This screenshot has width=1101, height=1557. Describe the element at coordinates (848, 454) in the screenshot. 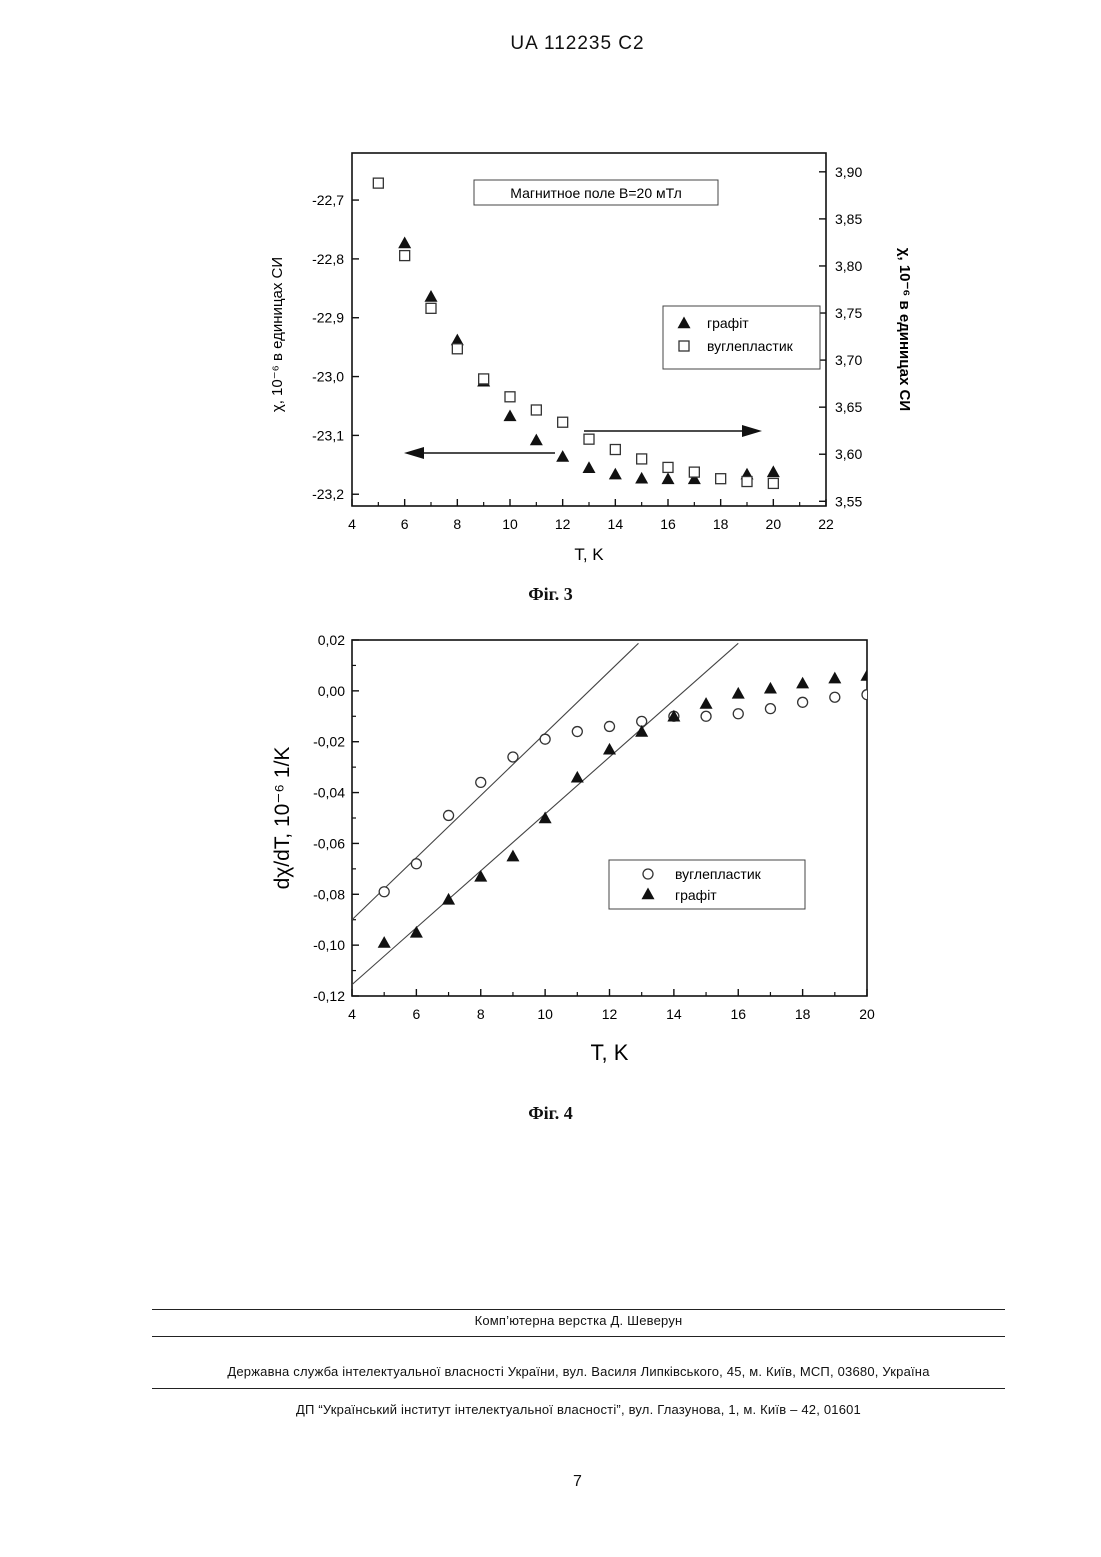

I see `fig3-y-right-tick-label: 3,60` at that location.